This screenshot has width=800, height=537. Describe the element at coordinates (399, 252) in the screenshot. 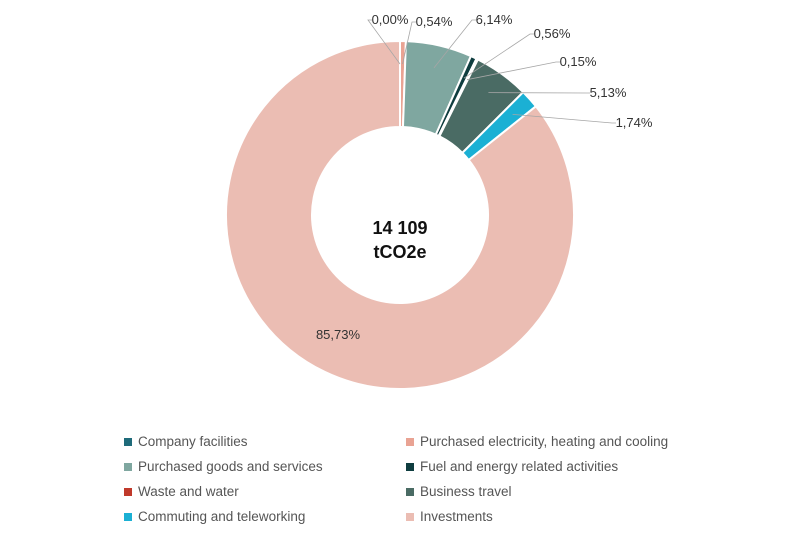

I see `center-unit: tCO2e` at that location.